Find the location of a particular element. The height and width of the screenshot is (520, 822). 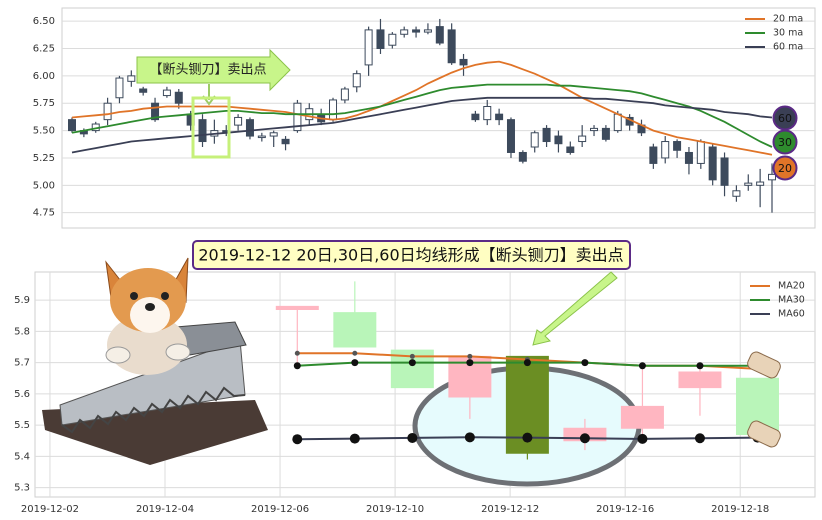

chart-title: 2019-12-12 20日,30日,60日均线形成【断头铡刀】卖出点 is located at coordinates (410, 255).